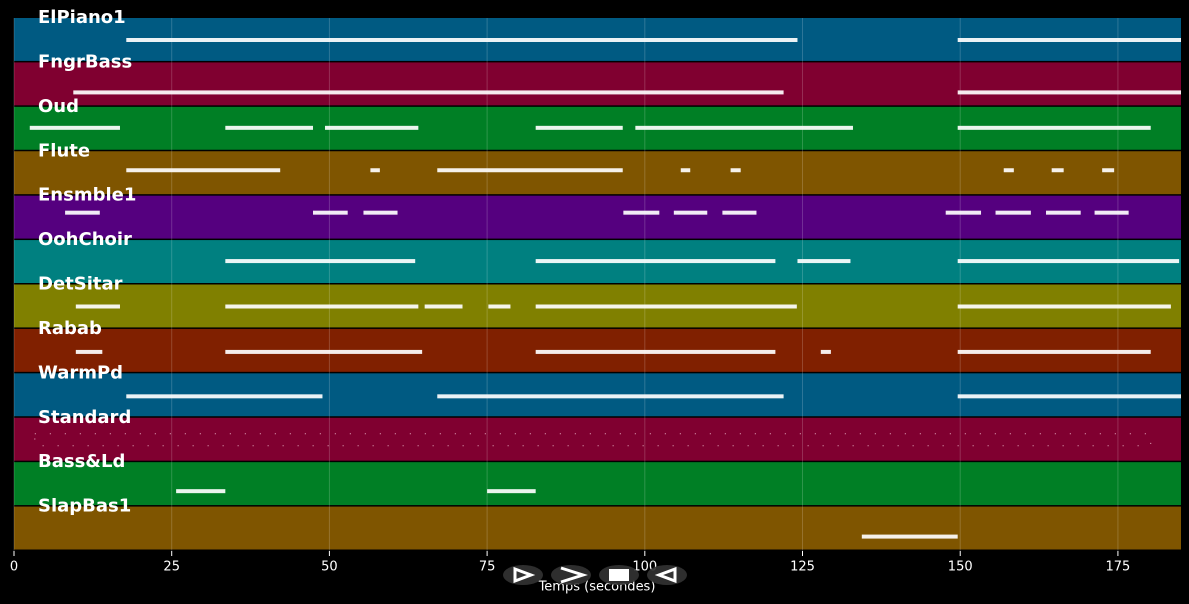 The height and width of the screenshot is (604, 1189). Describe the element at coordinates (84, 506) in the screenshot. I see `track-label: SlapBas1` at that location.